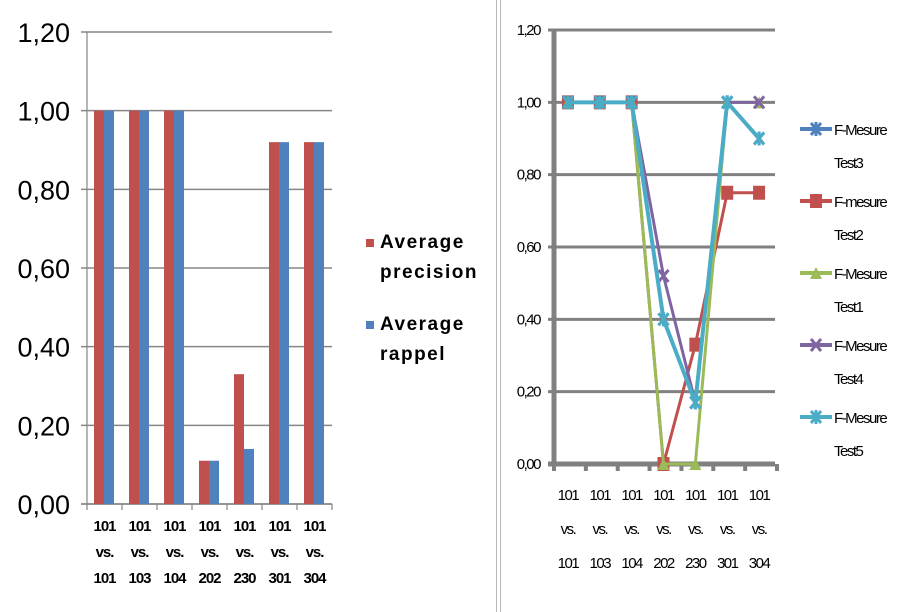  I want to click on line-f-mesure-test1, so click(663, 283).